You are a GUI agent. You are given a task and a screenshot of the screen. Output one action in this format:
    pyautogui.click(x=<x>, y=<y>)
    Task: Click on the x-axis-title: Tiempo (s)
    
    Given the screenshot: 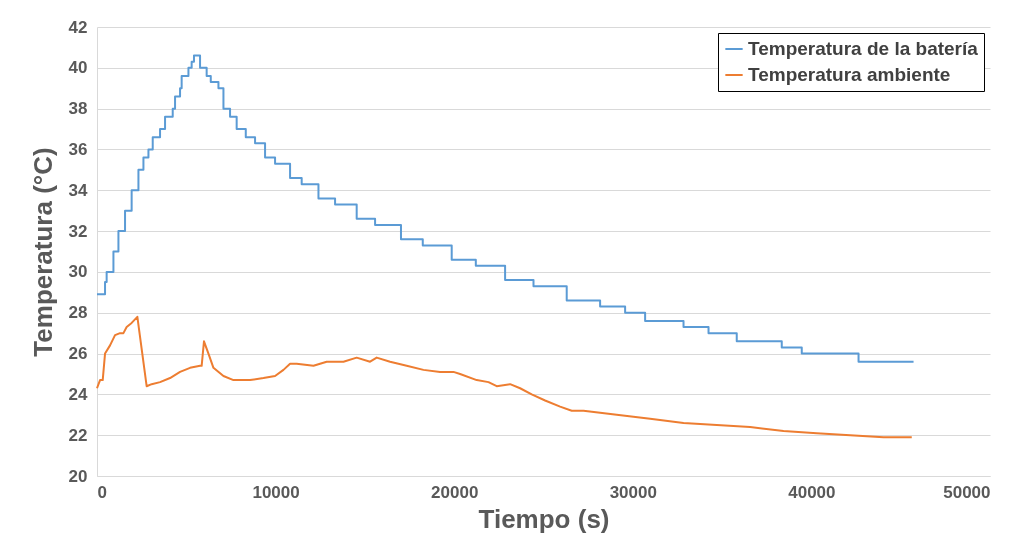 What is the action you would take?
    pyautogui.click(x=544, y=518)
    